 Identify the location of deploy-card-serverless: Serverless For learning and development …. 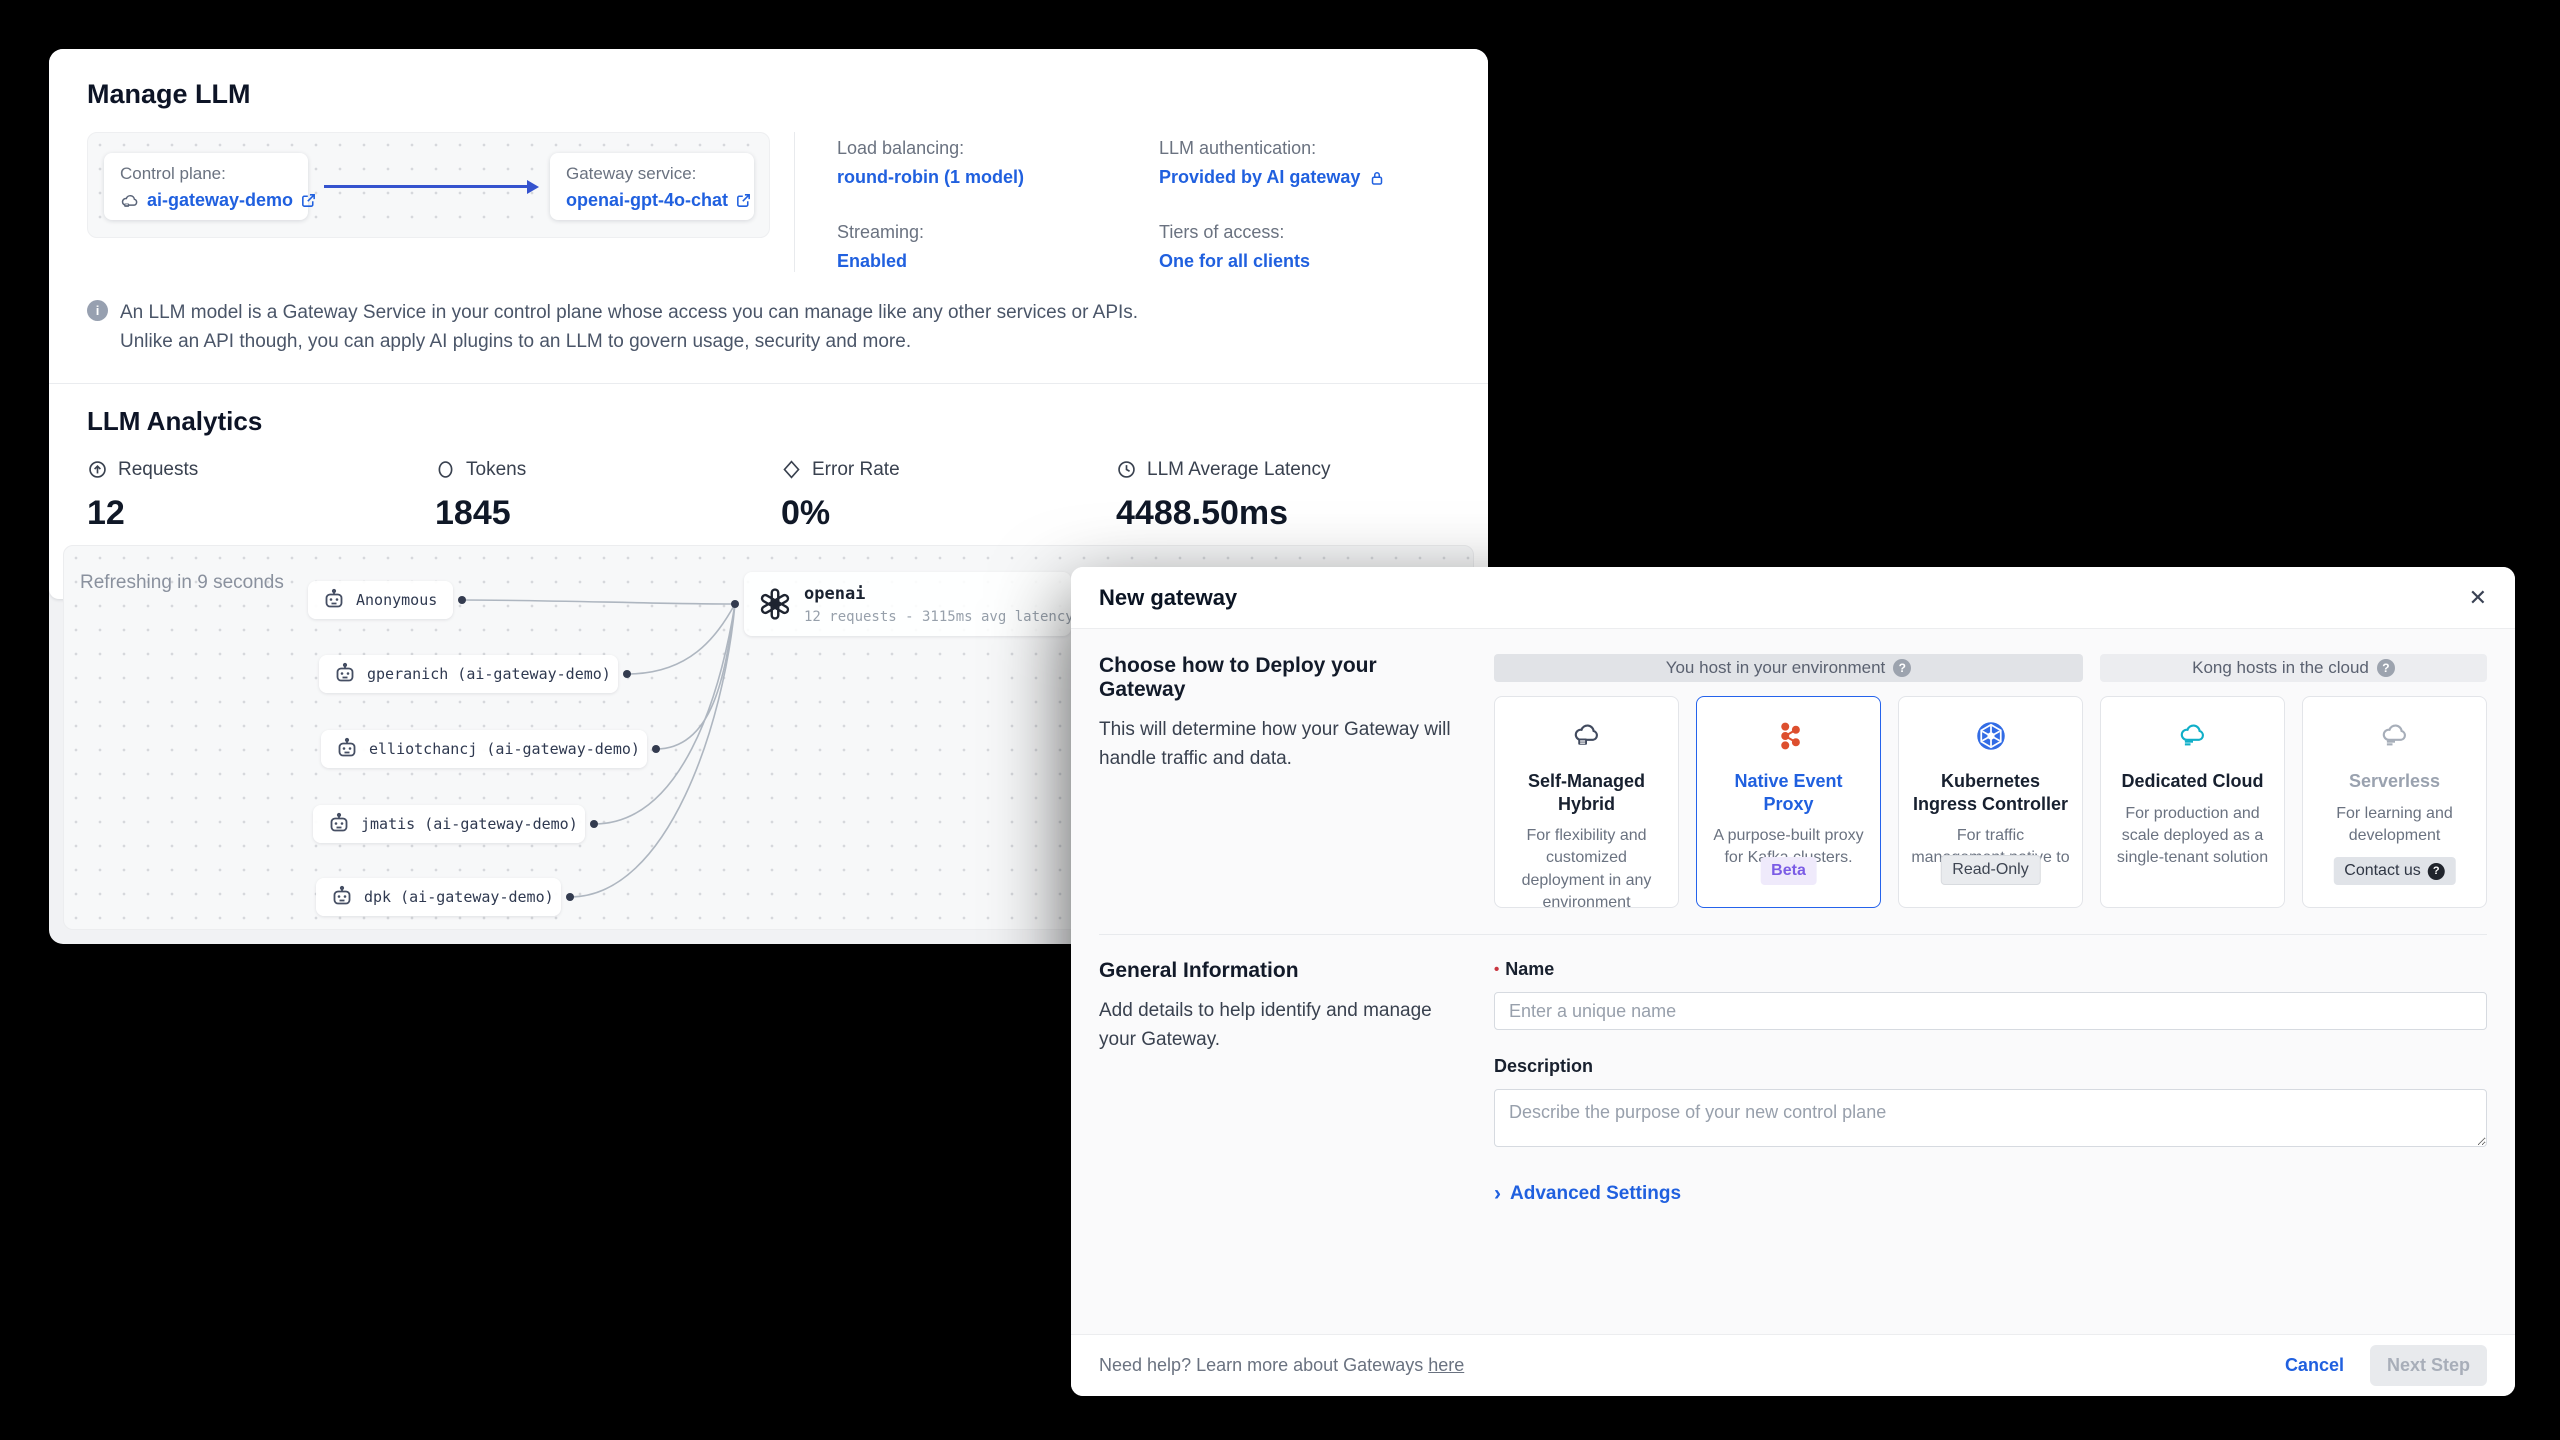
(2394, 802).